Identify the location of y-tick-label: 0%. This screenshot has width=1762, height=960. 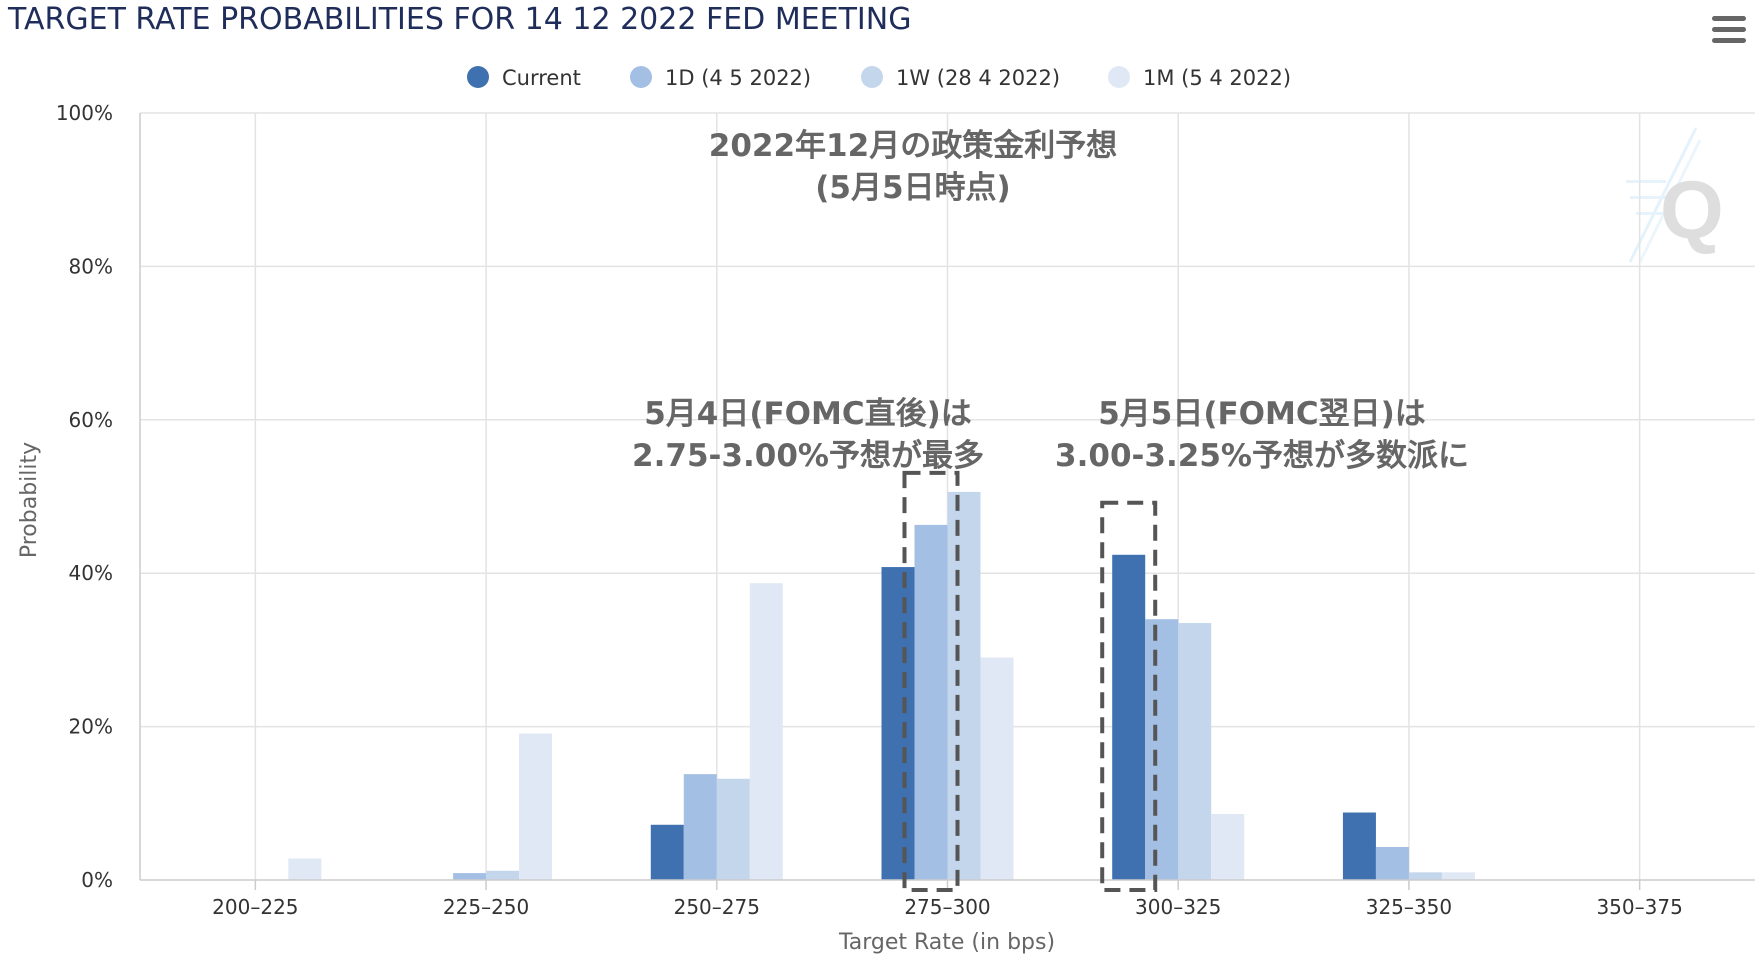
(97, 880).